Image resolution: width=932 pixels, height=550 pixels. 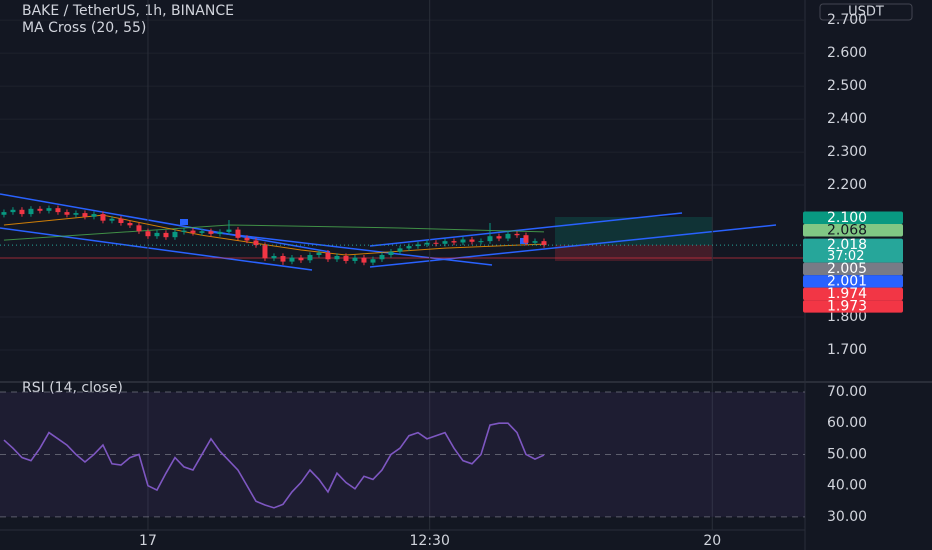 What do you see at coordinates (847, 350) in the screenshot?
I see `y-tick-label: 1.700` at bounding box center [847, 350].